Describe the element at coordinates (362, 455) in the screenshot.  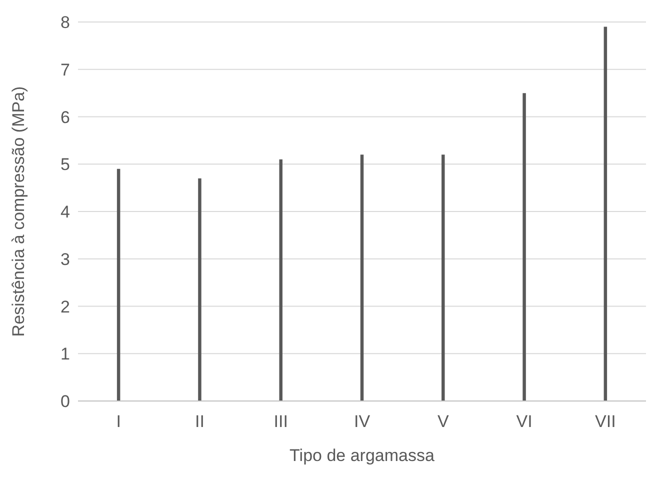
I see `x-axis-title: Tipo de argamassa` at that location.